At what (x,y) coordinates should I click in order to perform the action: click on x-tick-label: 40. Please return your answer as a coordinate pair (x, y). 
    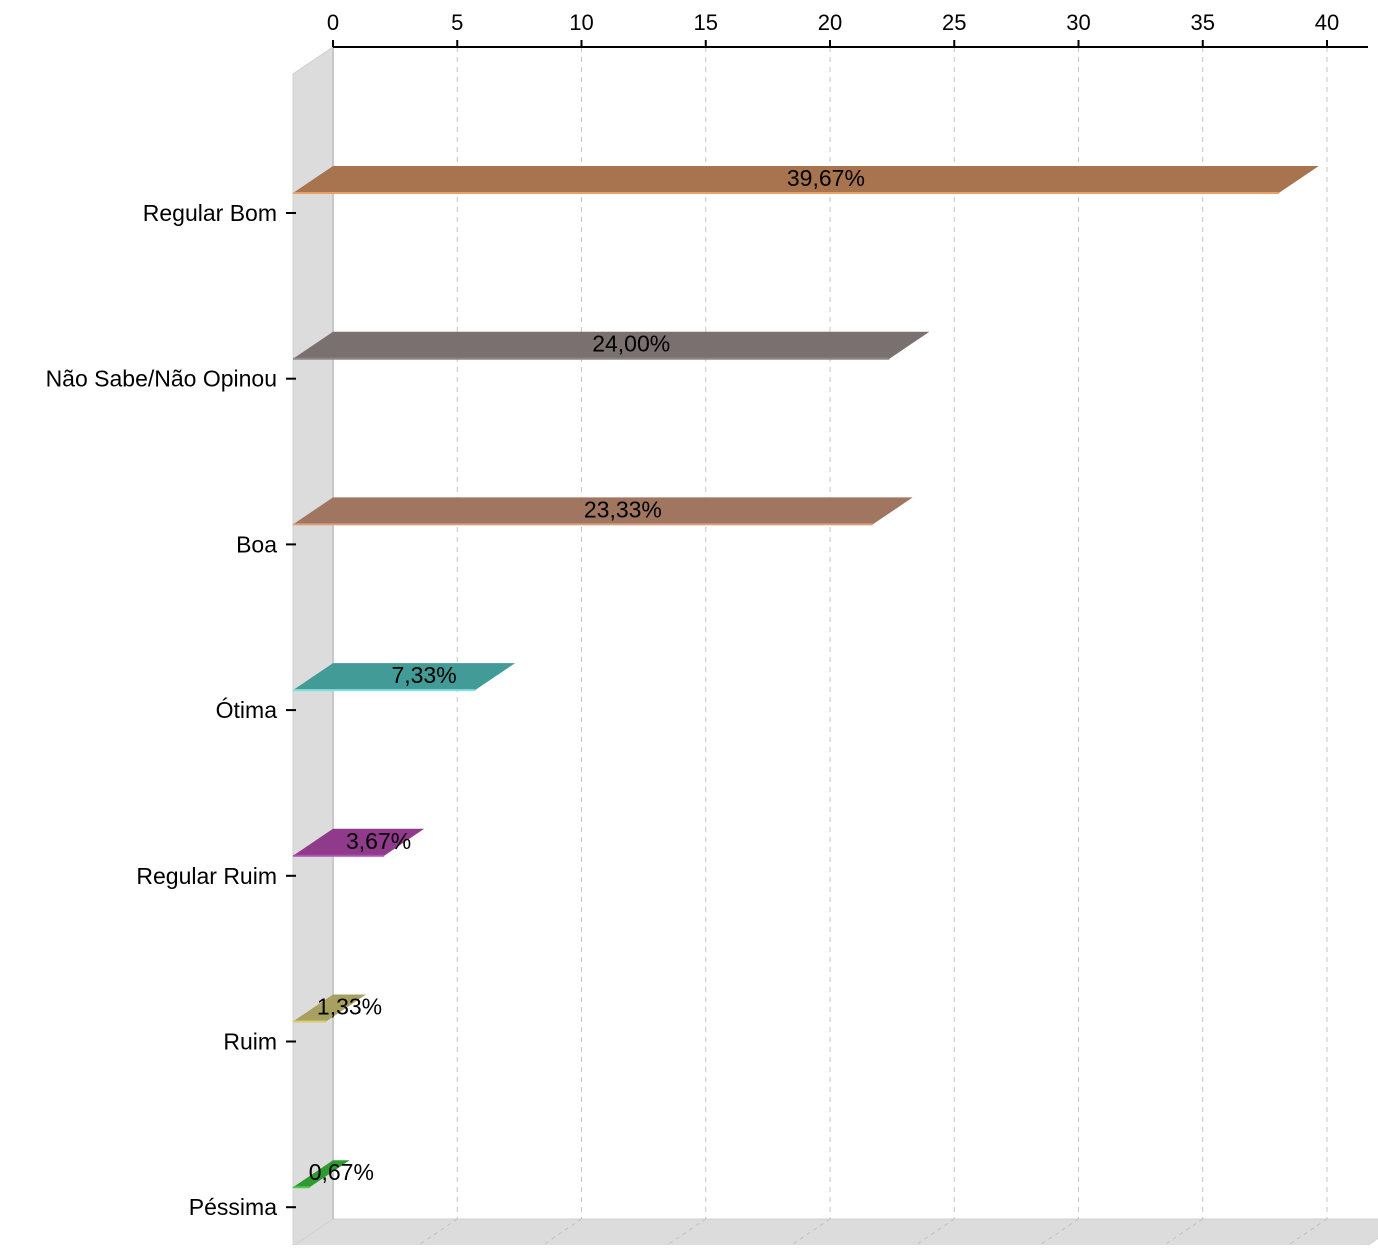
    Looking at the image, I should click on (1327, 22).